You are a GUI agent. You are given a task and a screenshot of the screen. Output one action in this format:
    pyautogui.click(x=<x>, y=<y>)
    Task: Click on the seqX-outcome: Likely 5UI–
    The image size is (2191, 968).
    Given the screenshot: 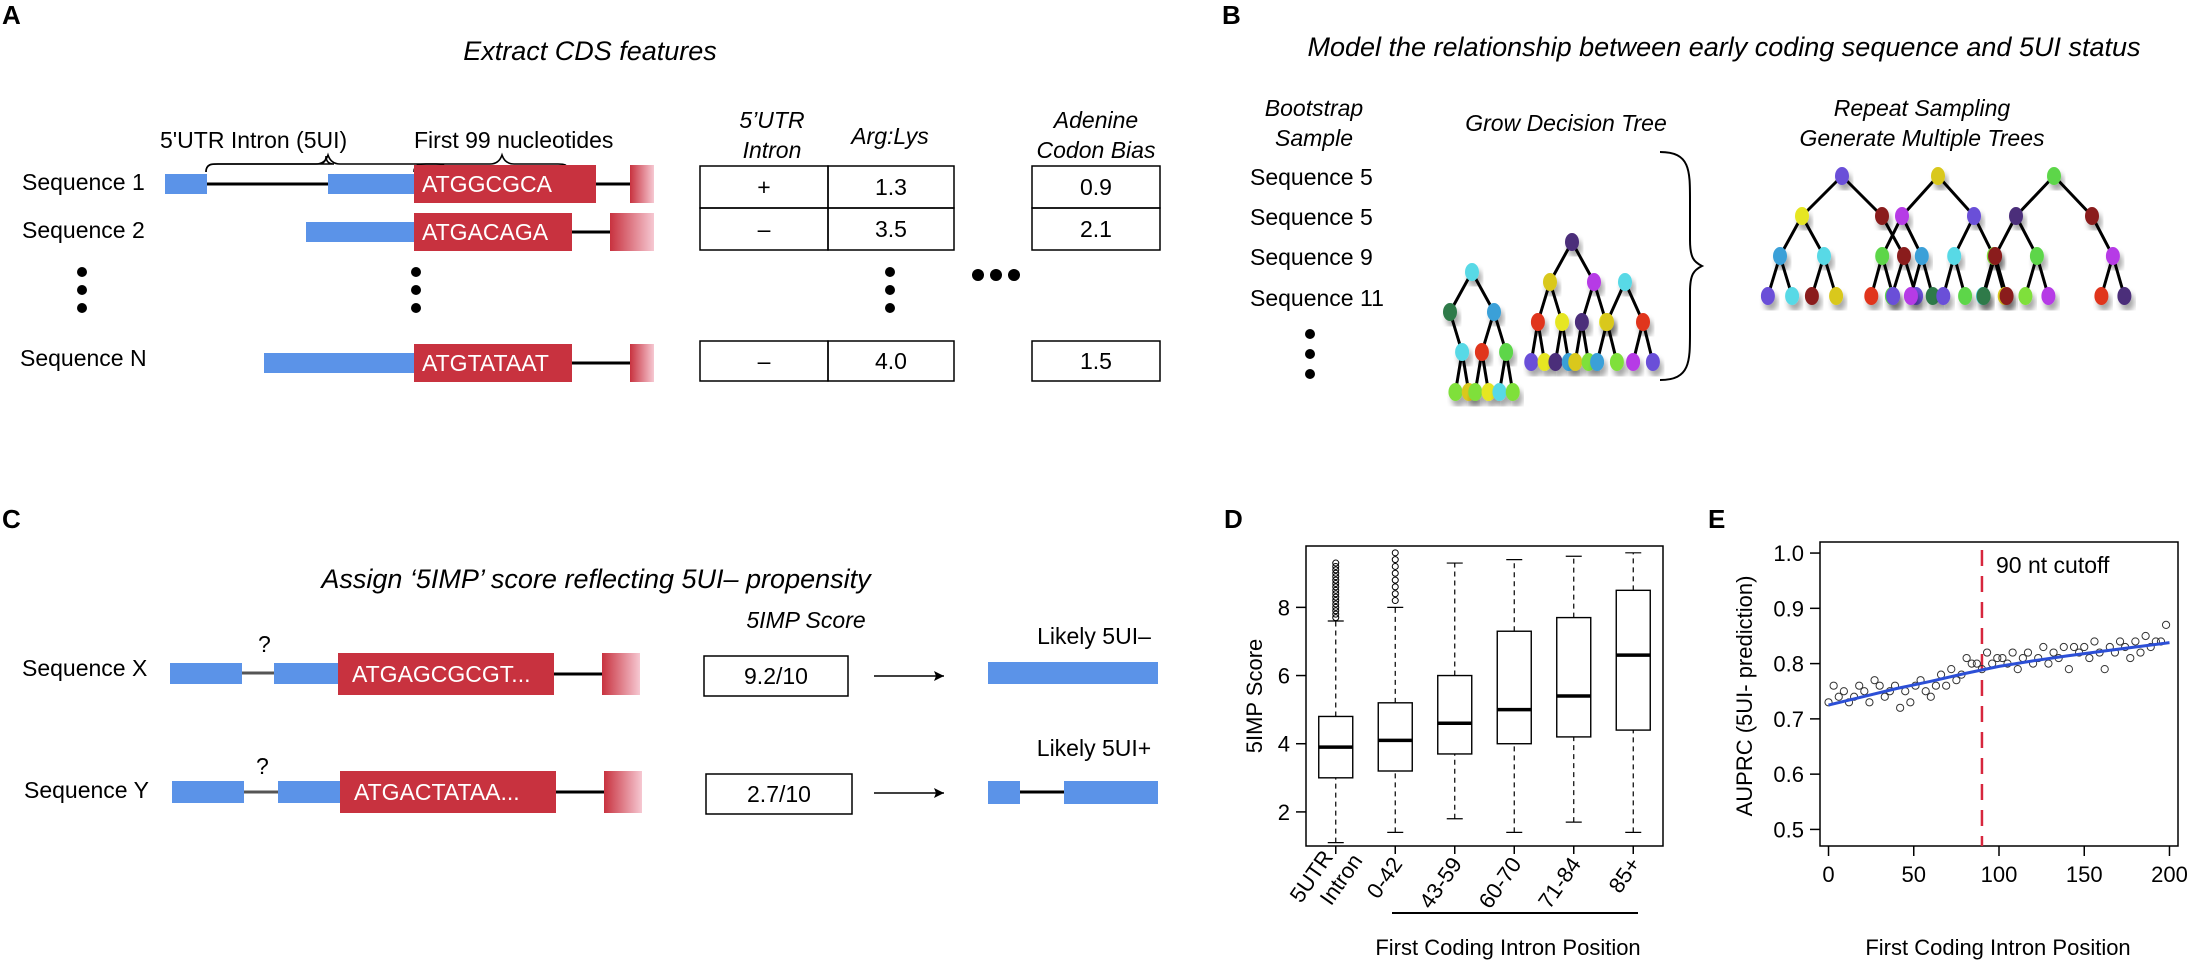 What is the action you would take?
    pyautogui.click(x=1094, y=636)
    